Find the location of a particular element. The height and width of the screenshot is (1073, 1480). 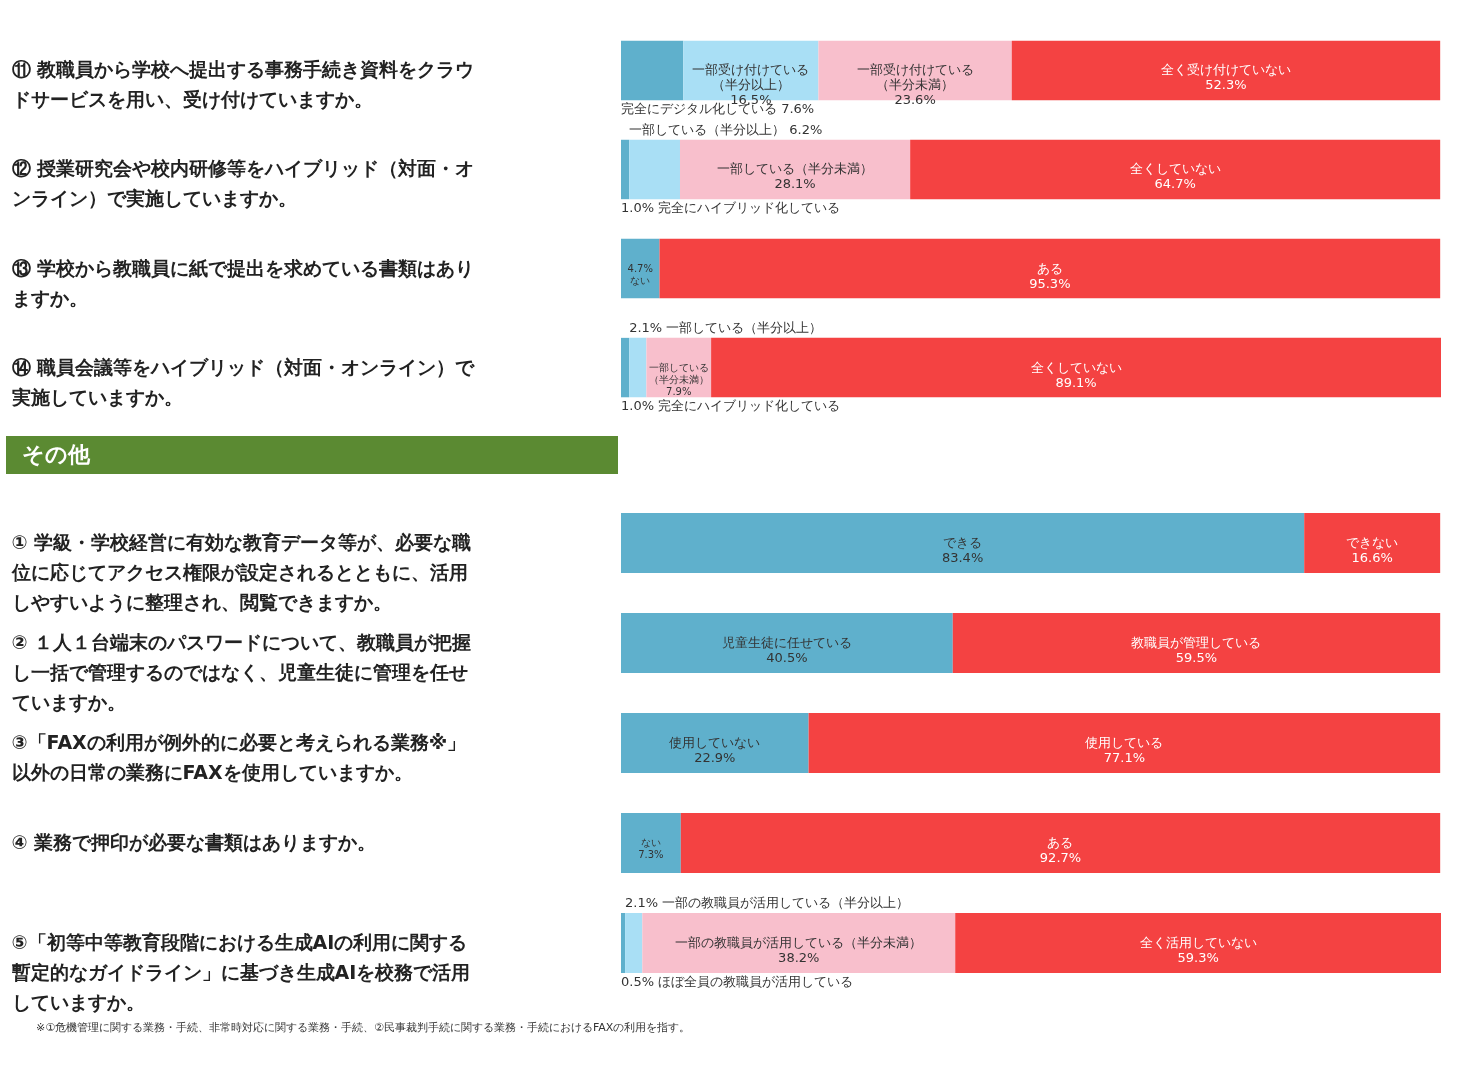

data-label: ある 95.3% is located at coordinates (1050, 275).